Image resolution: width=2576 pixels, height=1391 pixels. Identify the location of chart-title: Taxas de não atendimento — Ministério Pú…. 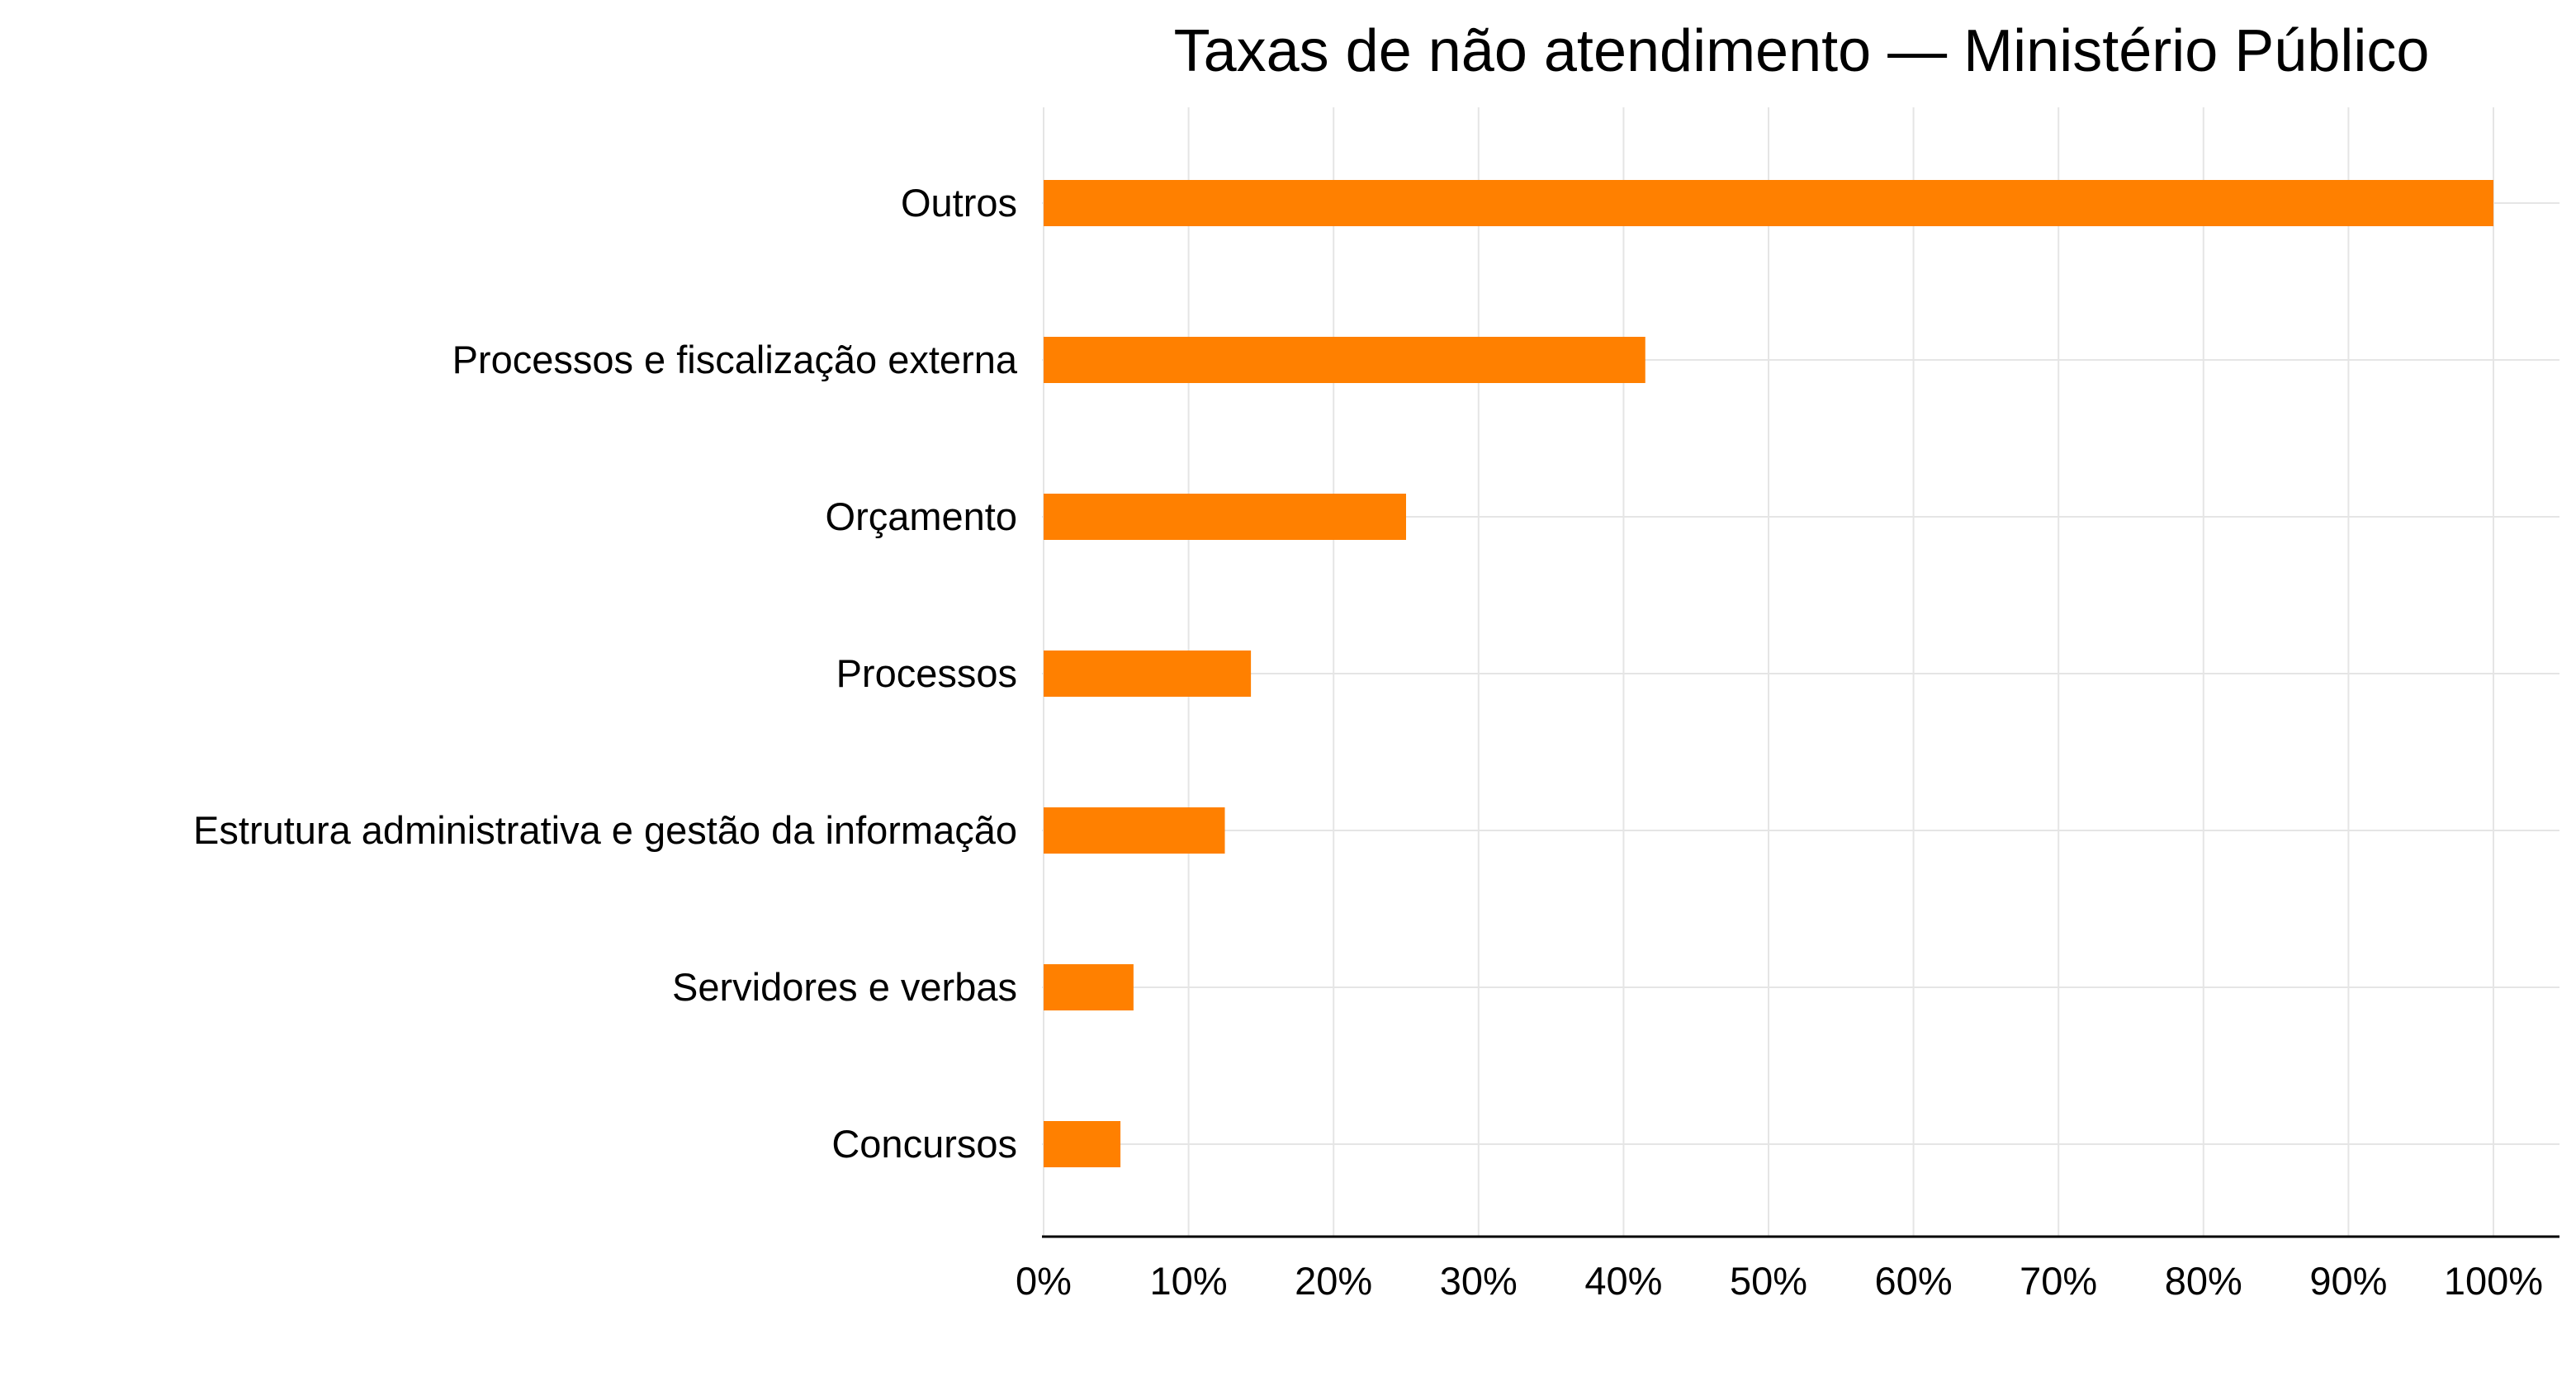
(1802, 51).